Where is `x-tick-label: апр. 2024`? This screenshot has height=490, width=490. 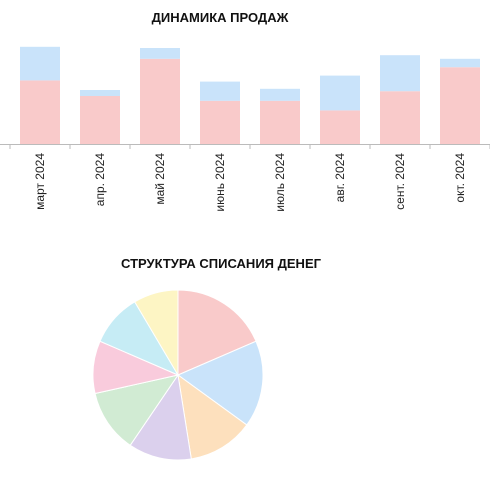
x-tick-label: апр. 2024 is located at coordinates (100, 180).